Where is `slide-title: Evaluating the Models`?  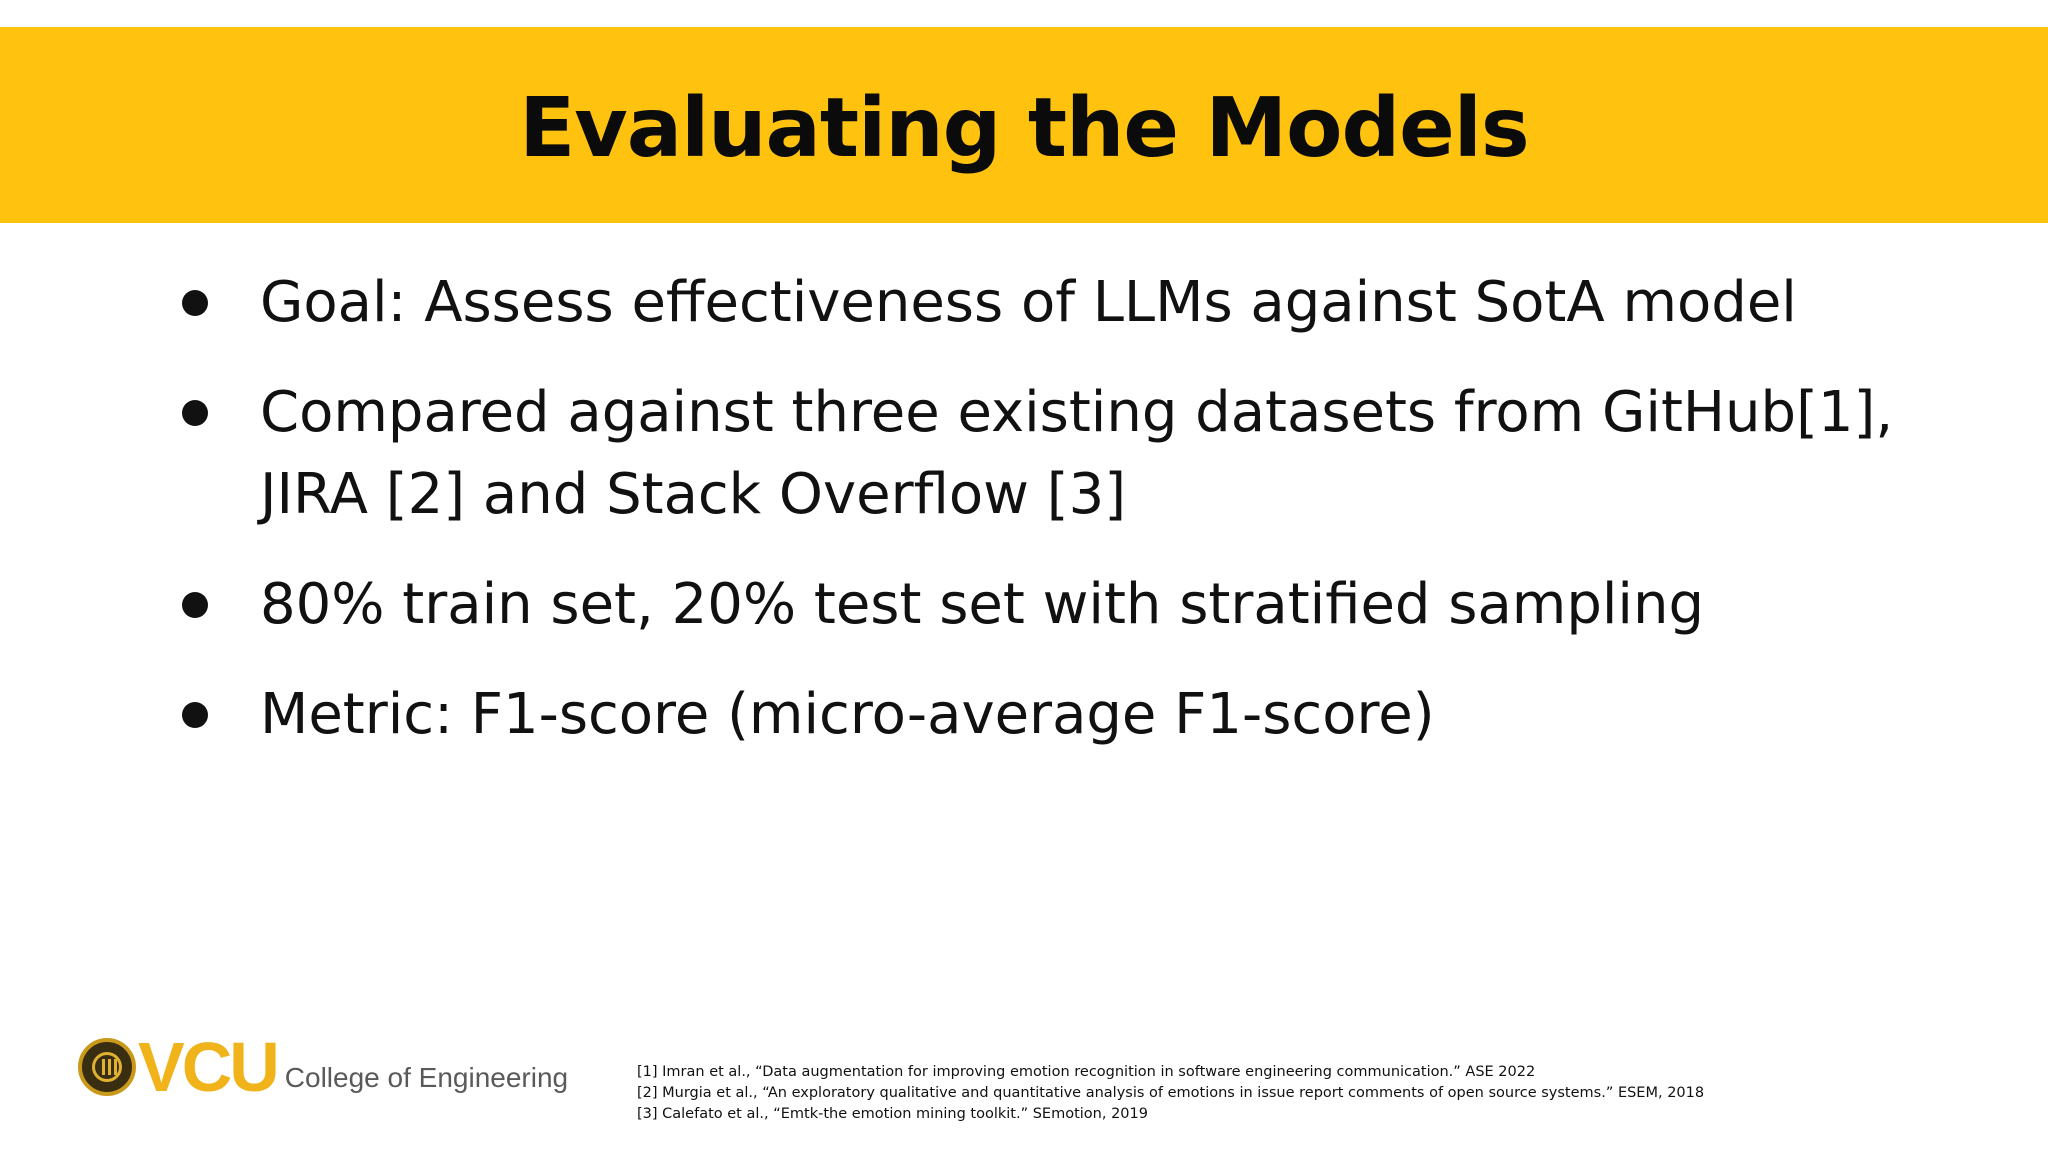 slide-title: Evaluating the Models is located at coordinates (1024, 128).